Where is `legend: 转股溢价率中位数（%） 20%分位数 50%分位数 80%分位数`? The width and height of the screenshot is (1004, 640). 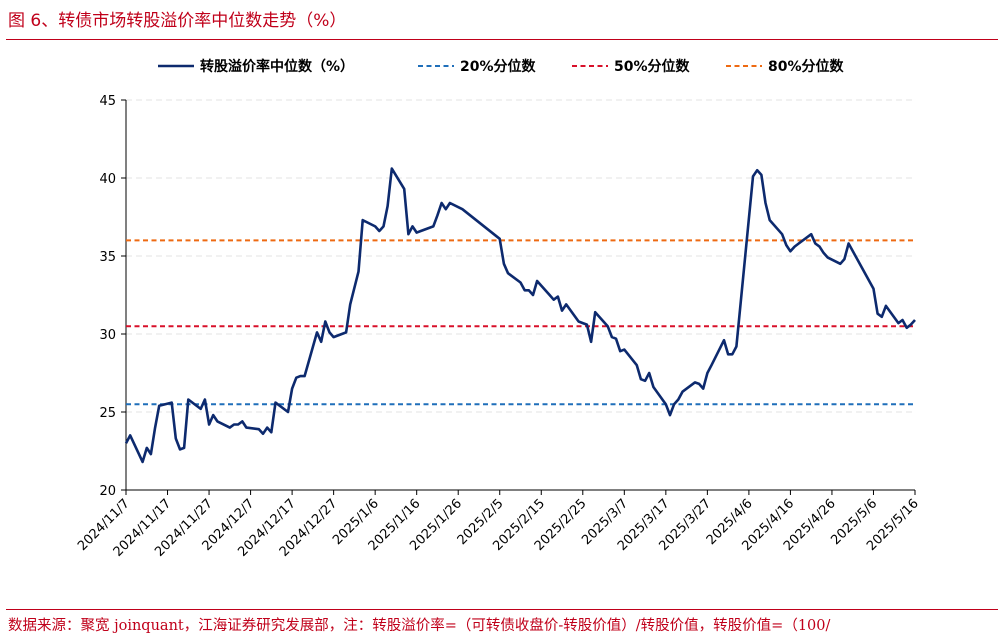 legend: 转股溢价率中位数（%） 20%分位数 50%分位数 80%分位数 is located at coordinates (501, 66).